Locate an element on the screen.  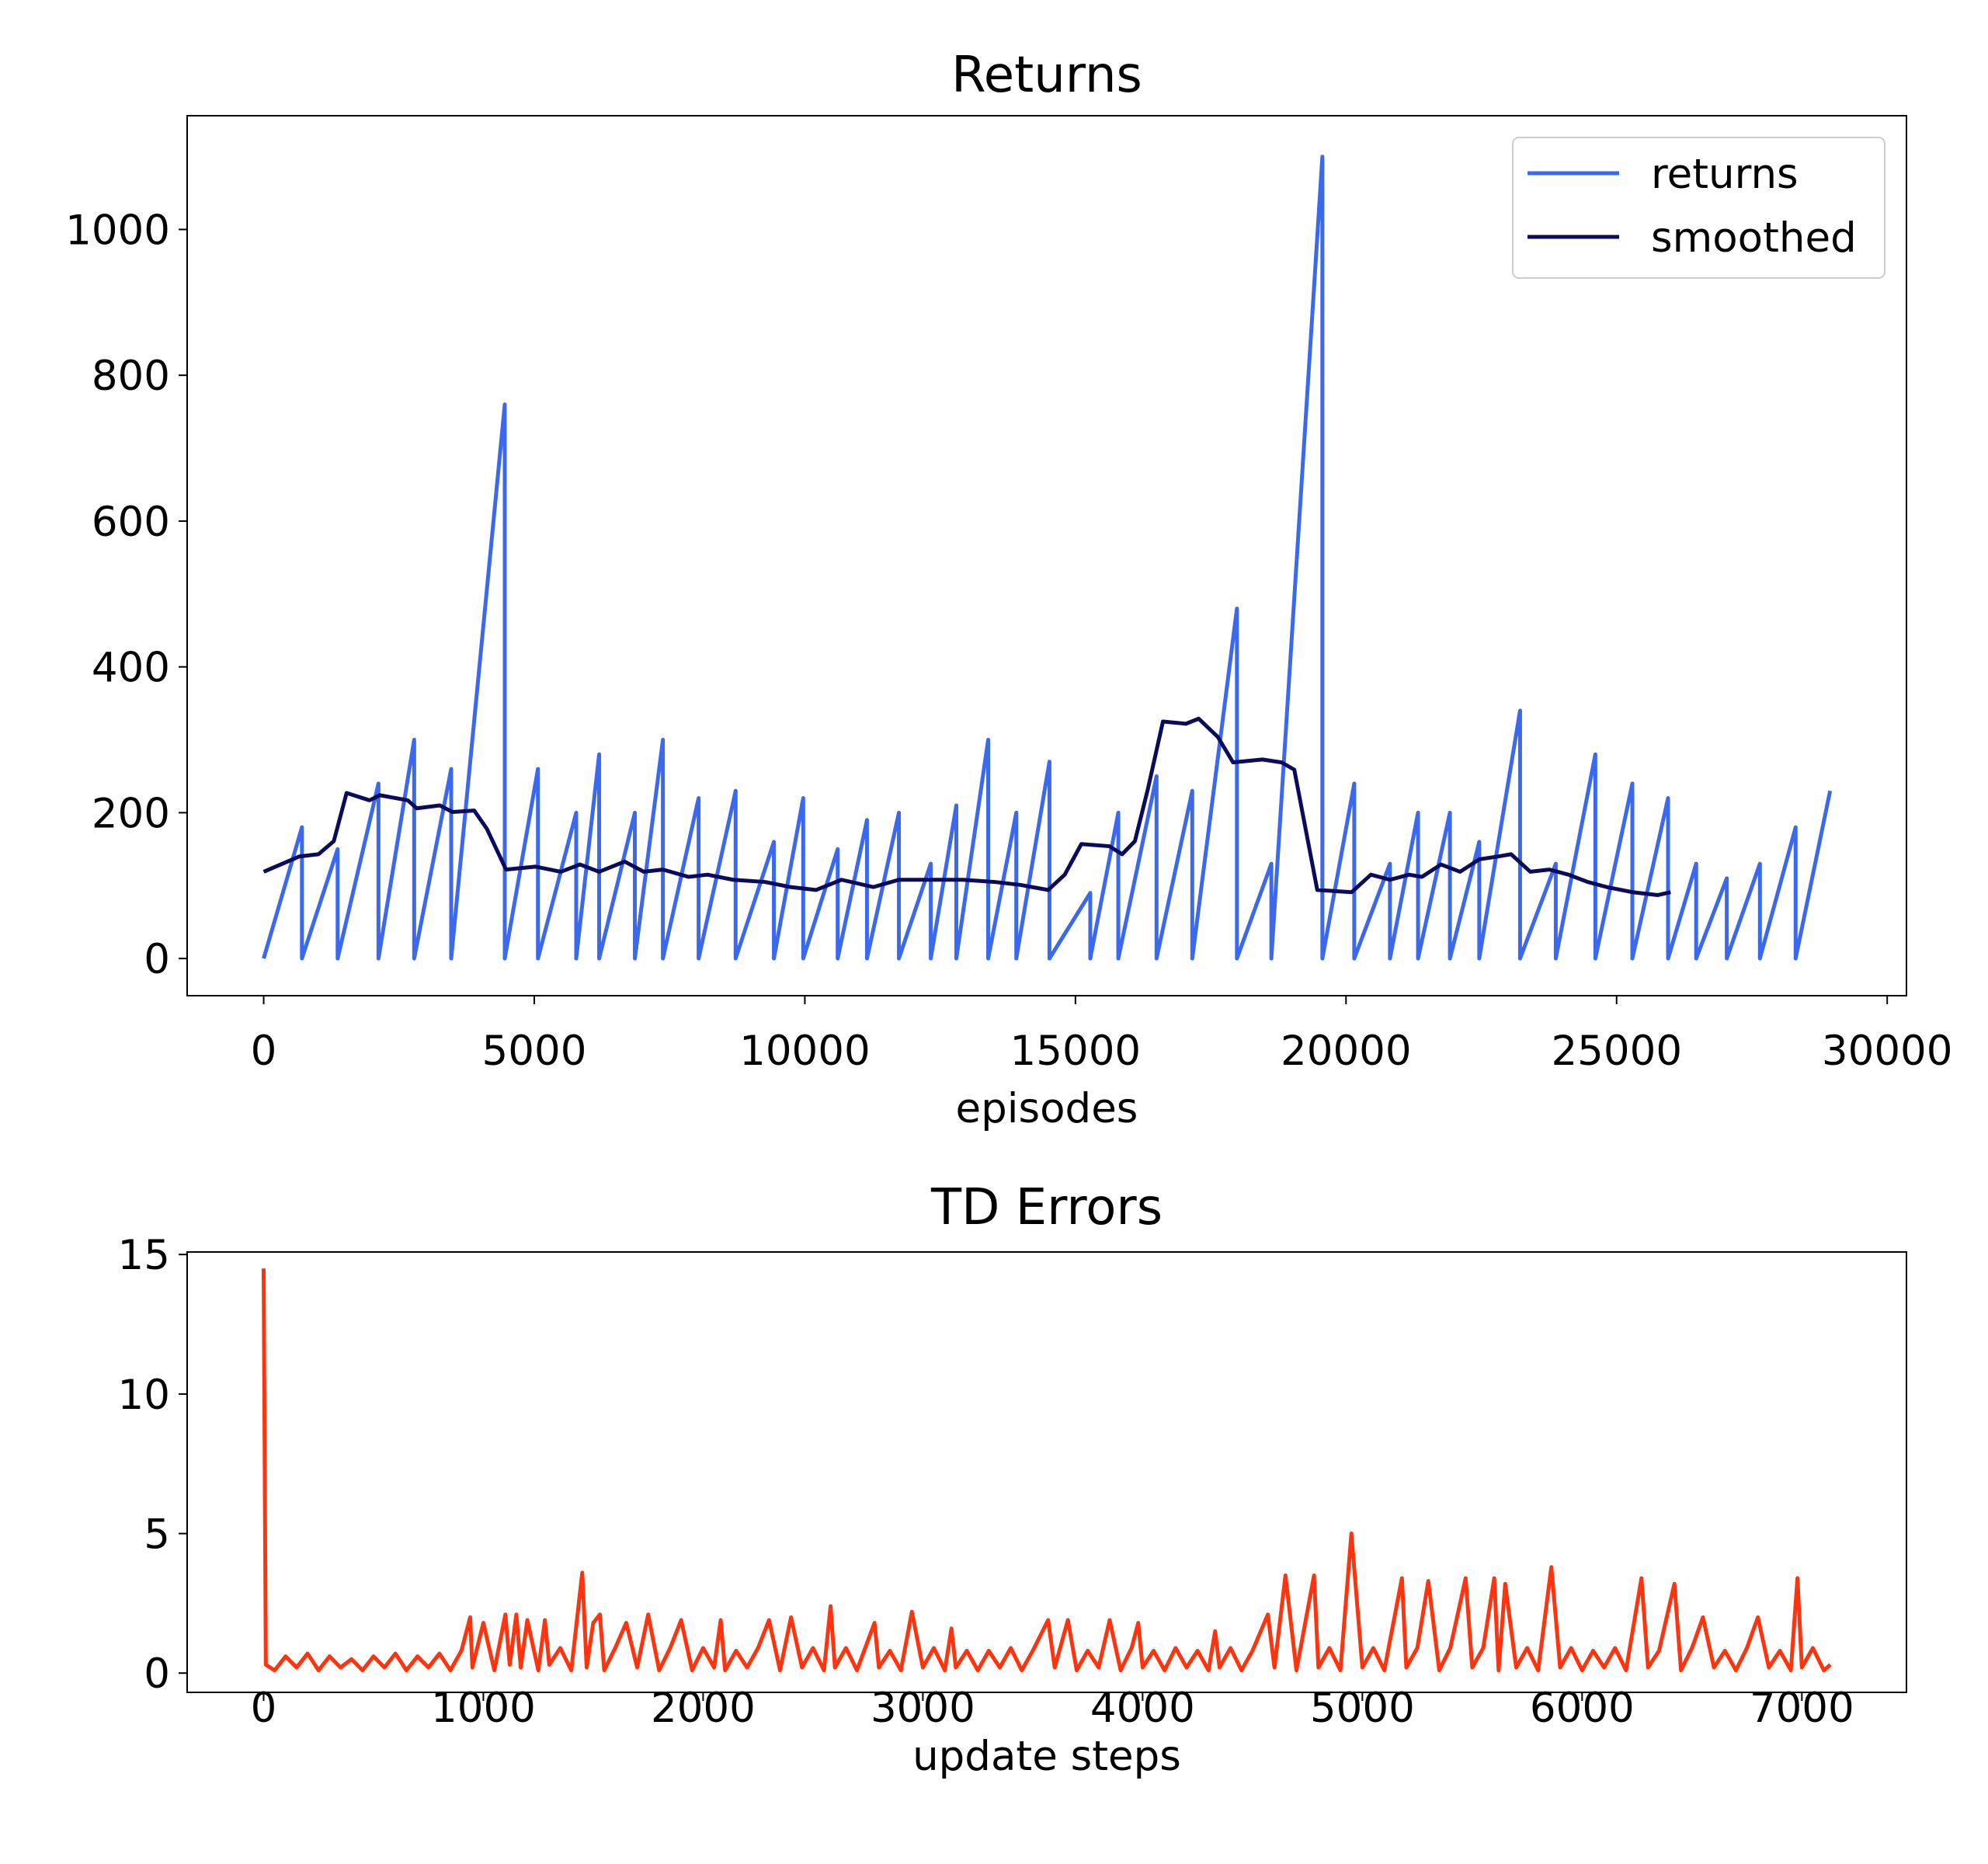
x-tick-label: 25000 is located at coordinates (1617, 1051).